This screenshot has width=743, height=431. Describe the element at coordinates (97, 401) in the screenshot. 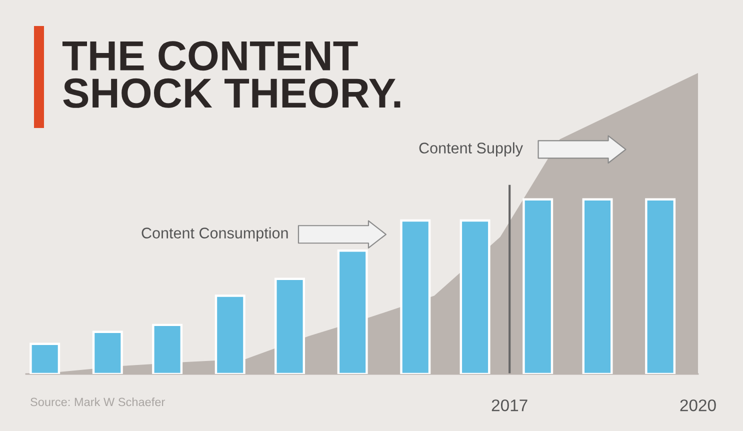

I see `source-note: Source: Mark W Schaefer` at that location.